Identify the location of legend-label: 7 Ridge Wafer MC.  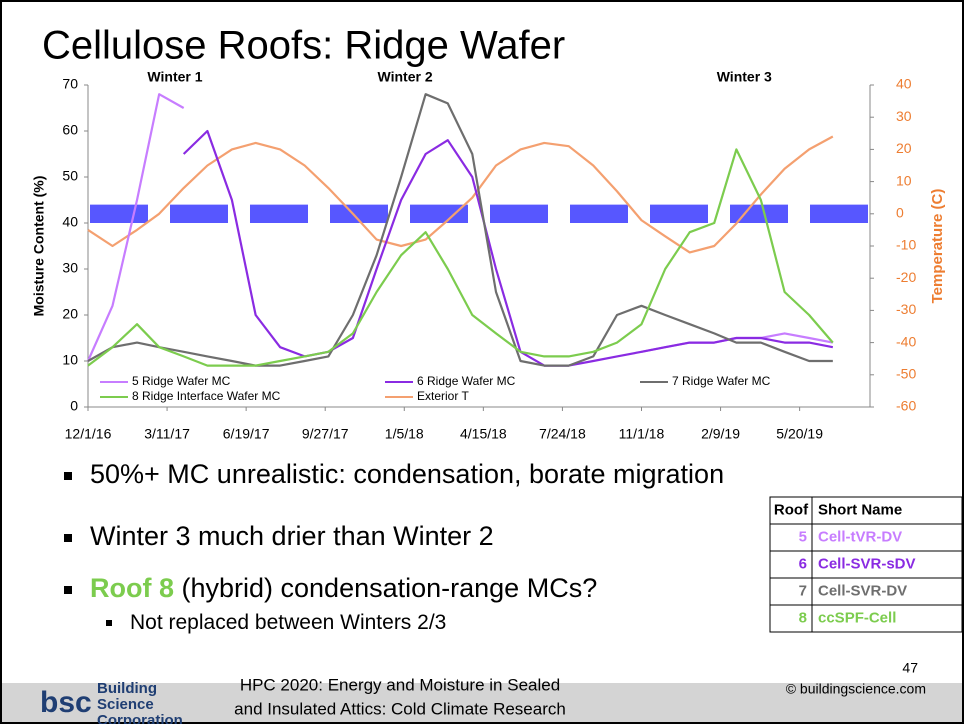
(721, 381).